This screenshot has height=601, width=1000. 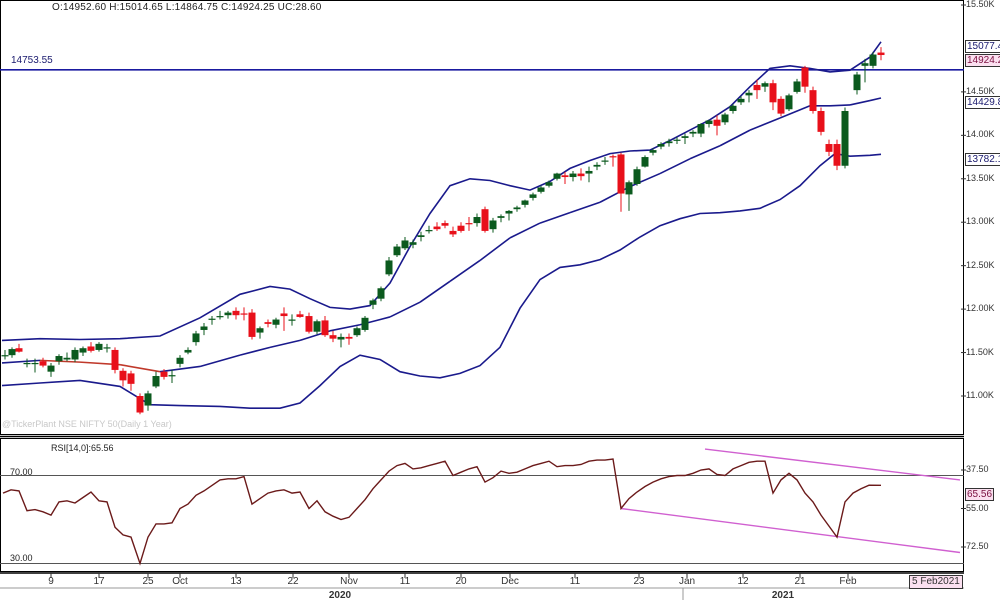 What do you see at coordinates (687, 581) in the screenshot?
I see `x-tick-label: Jan` at bounding box center [687, 581].